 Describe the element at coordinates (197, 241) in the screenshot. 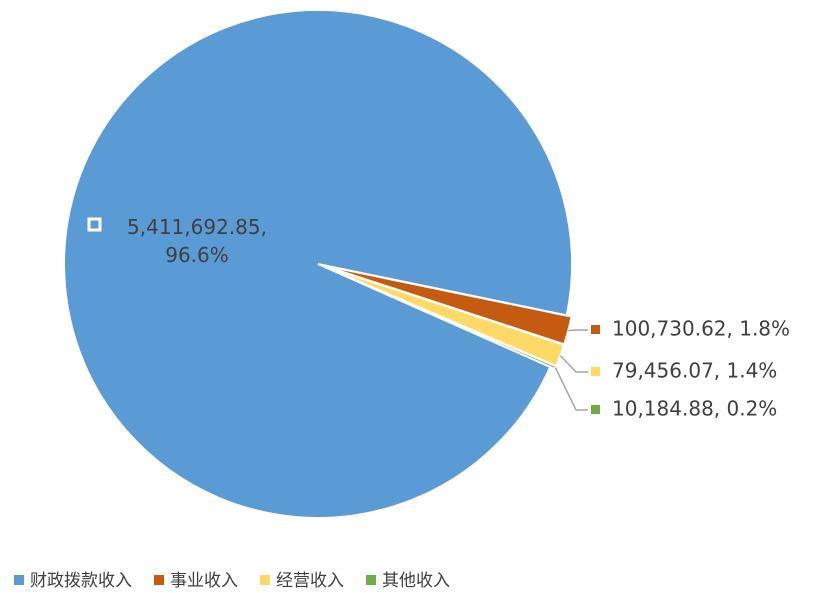

I see `data-label: 5,411,692.85, 96.6%` at that location.